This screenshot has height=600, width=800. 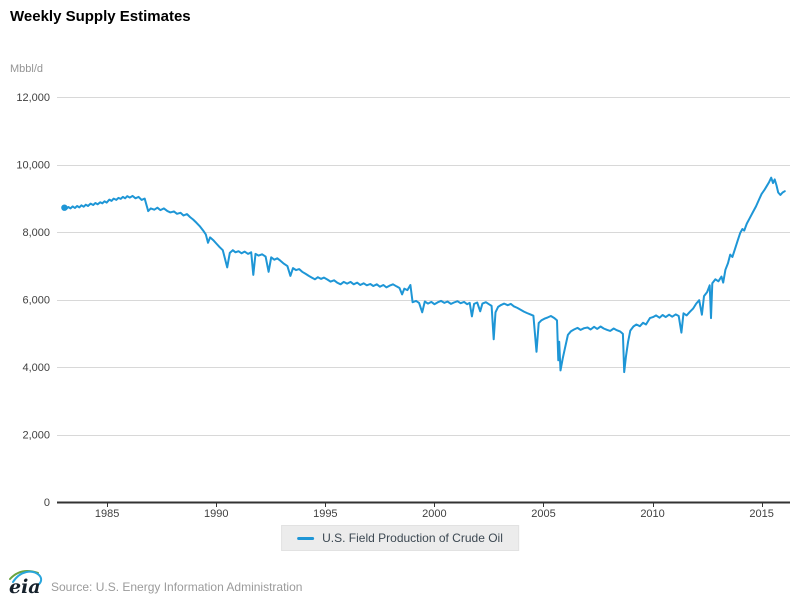 What do you see at coordinates (25, 587) in the screenshot?
I see `eia-logo-text: eia` at bounding box center [25, 587].